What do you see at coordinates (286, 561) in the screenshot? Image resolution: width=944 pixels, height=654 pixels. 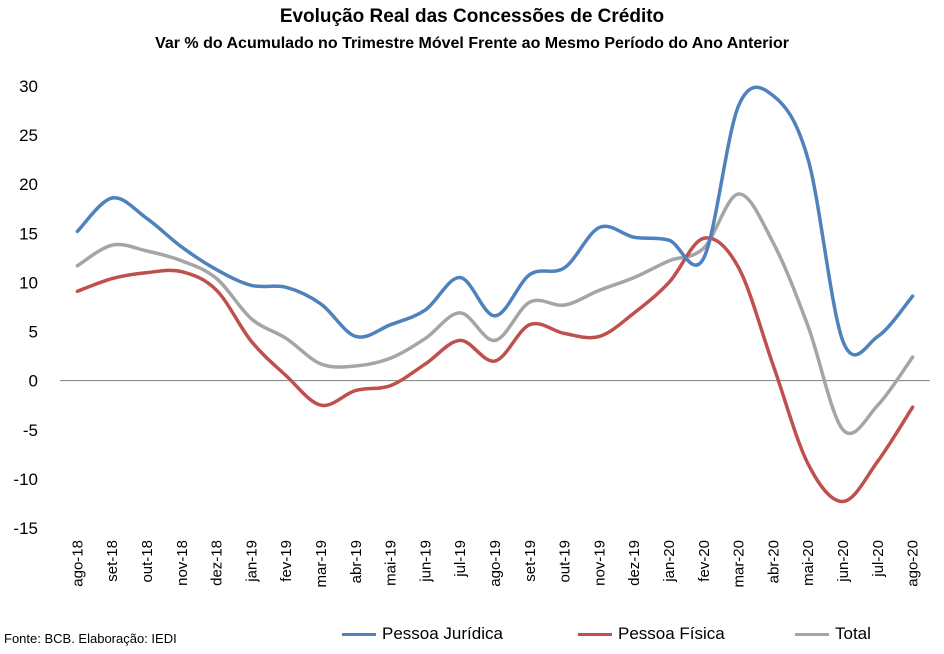 I see `x-tick-label: fev-19` at bounding box center [286, 561].